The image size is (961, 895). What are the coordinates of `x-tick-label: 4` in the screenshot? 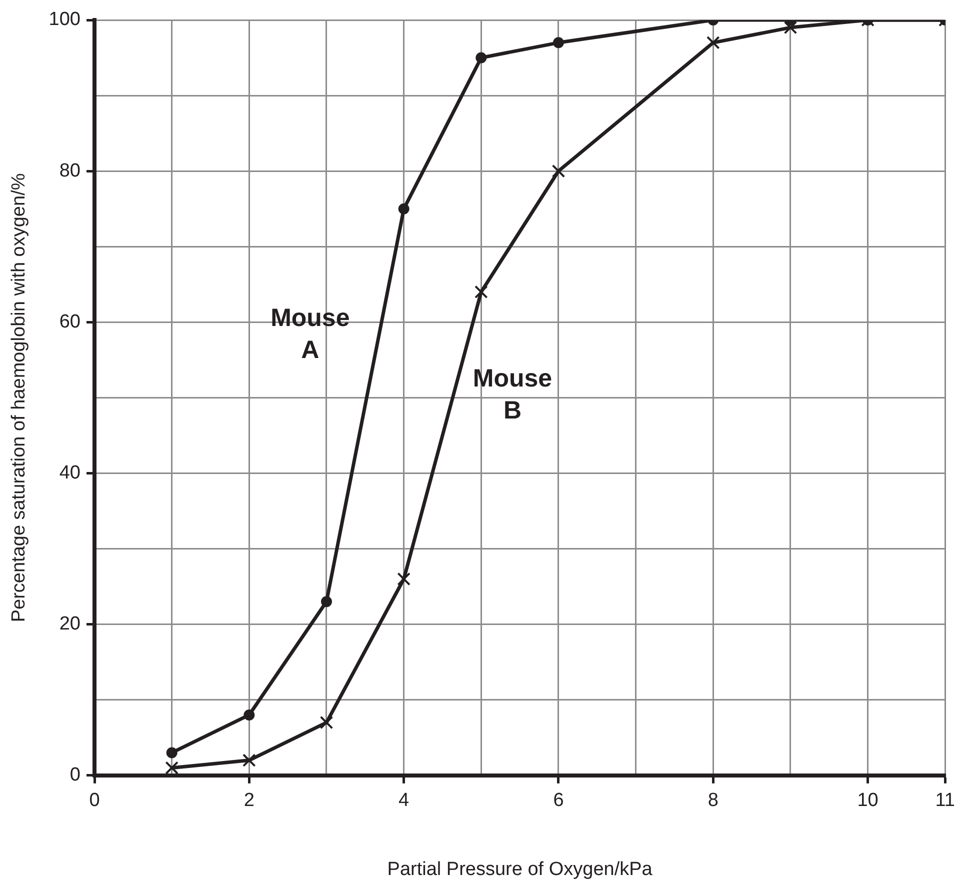 It's located at (404, 801).